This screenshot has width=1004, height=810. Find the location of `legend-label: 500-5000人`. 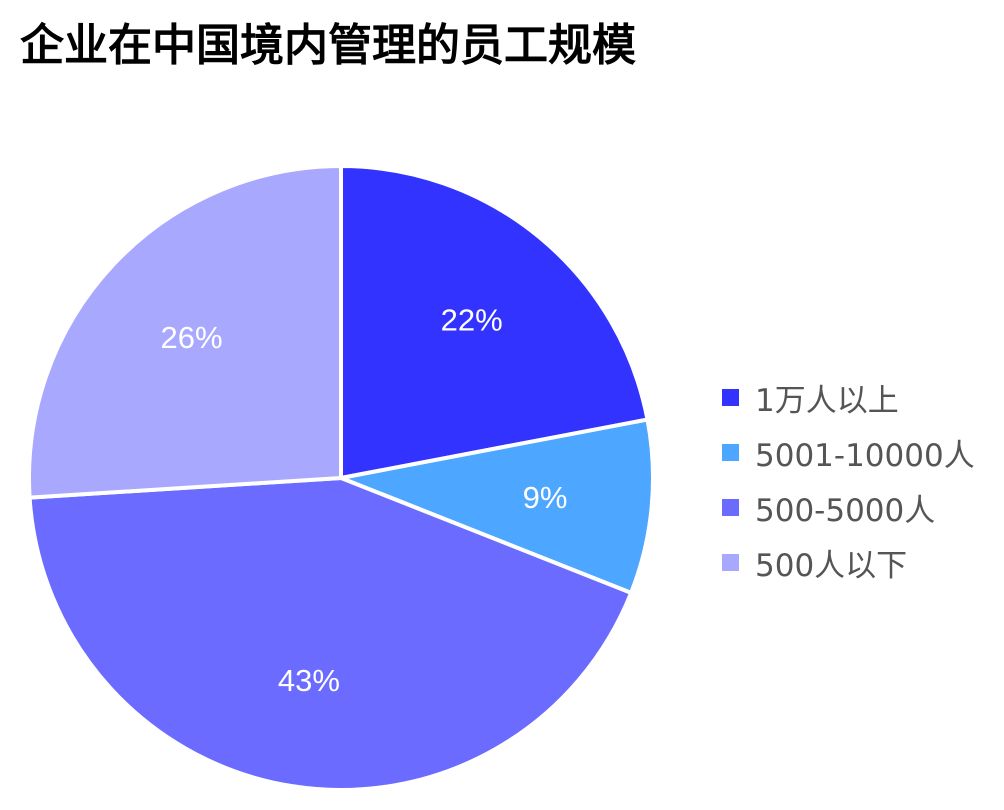

legend-label: 500-5000人 is located at coordinates (845, 511).